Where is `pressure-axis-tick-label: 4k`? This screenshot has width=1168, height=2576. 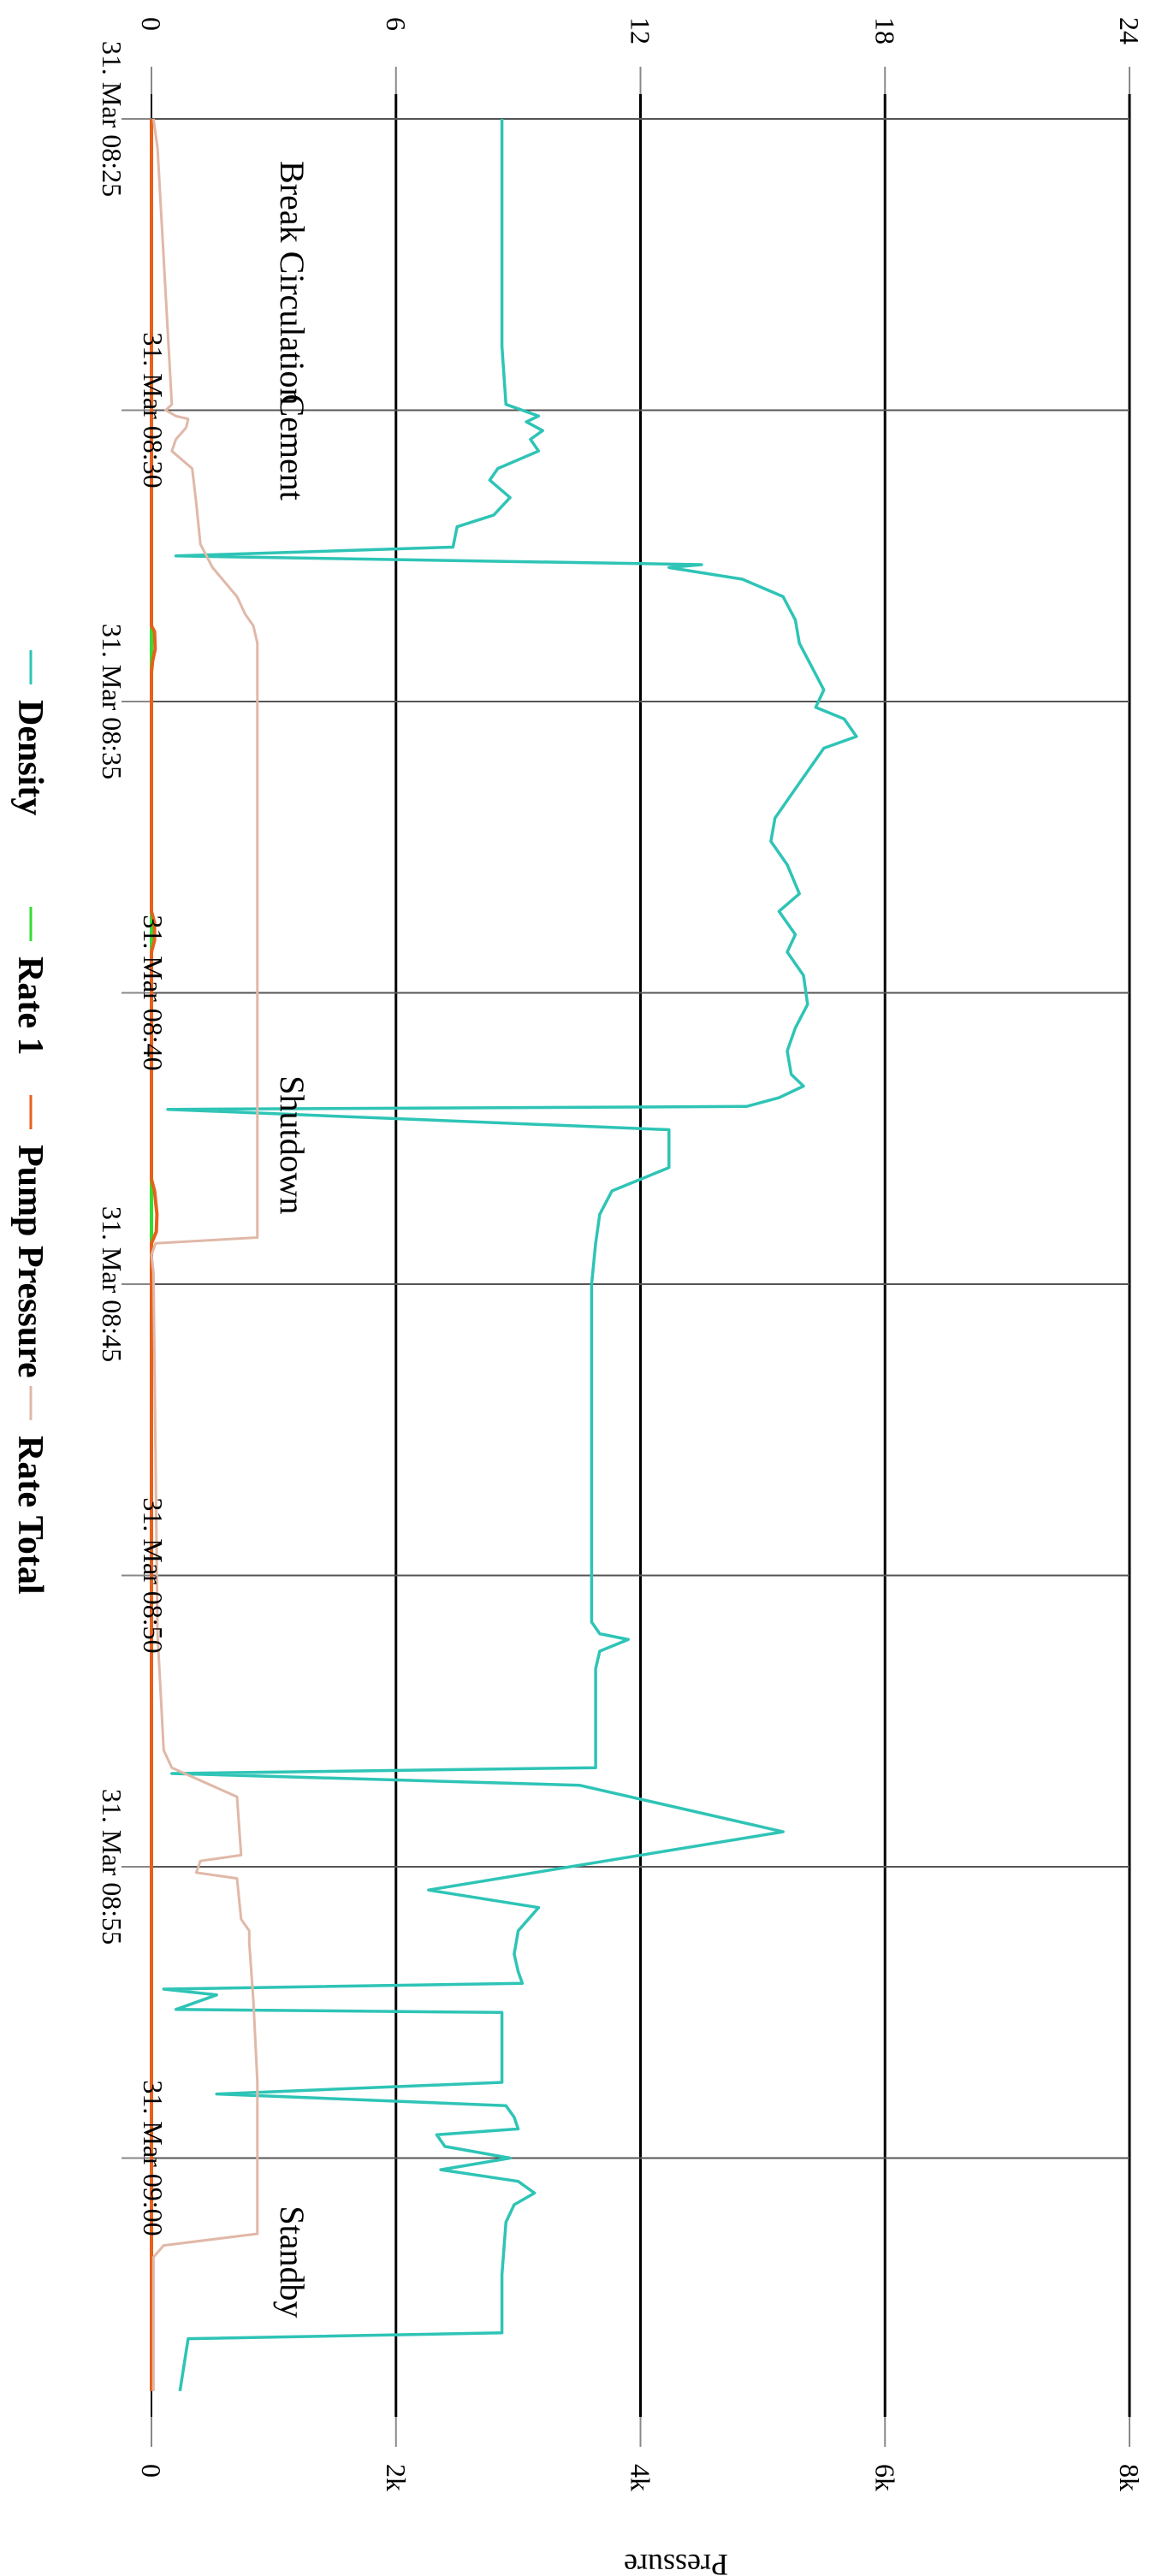
pressure-axis-tick-label: 4k is located at coordinates (641, 2477).